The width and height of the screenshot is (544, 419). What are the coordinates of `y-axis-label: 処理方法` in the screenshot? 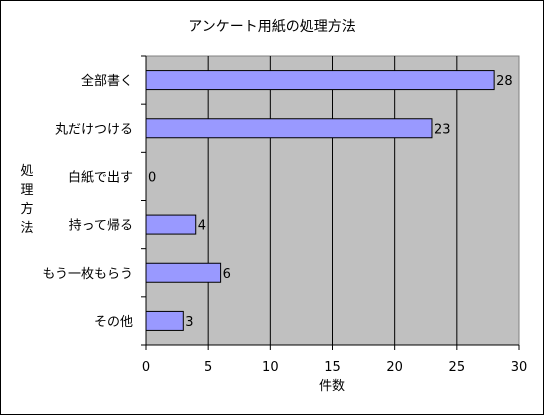 It's located at (26, 200).